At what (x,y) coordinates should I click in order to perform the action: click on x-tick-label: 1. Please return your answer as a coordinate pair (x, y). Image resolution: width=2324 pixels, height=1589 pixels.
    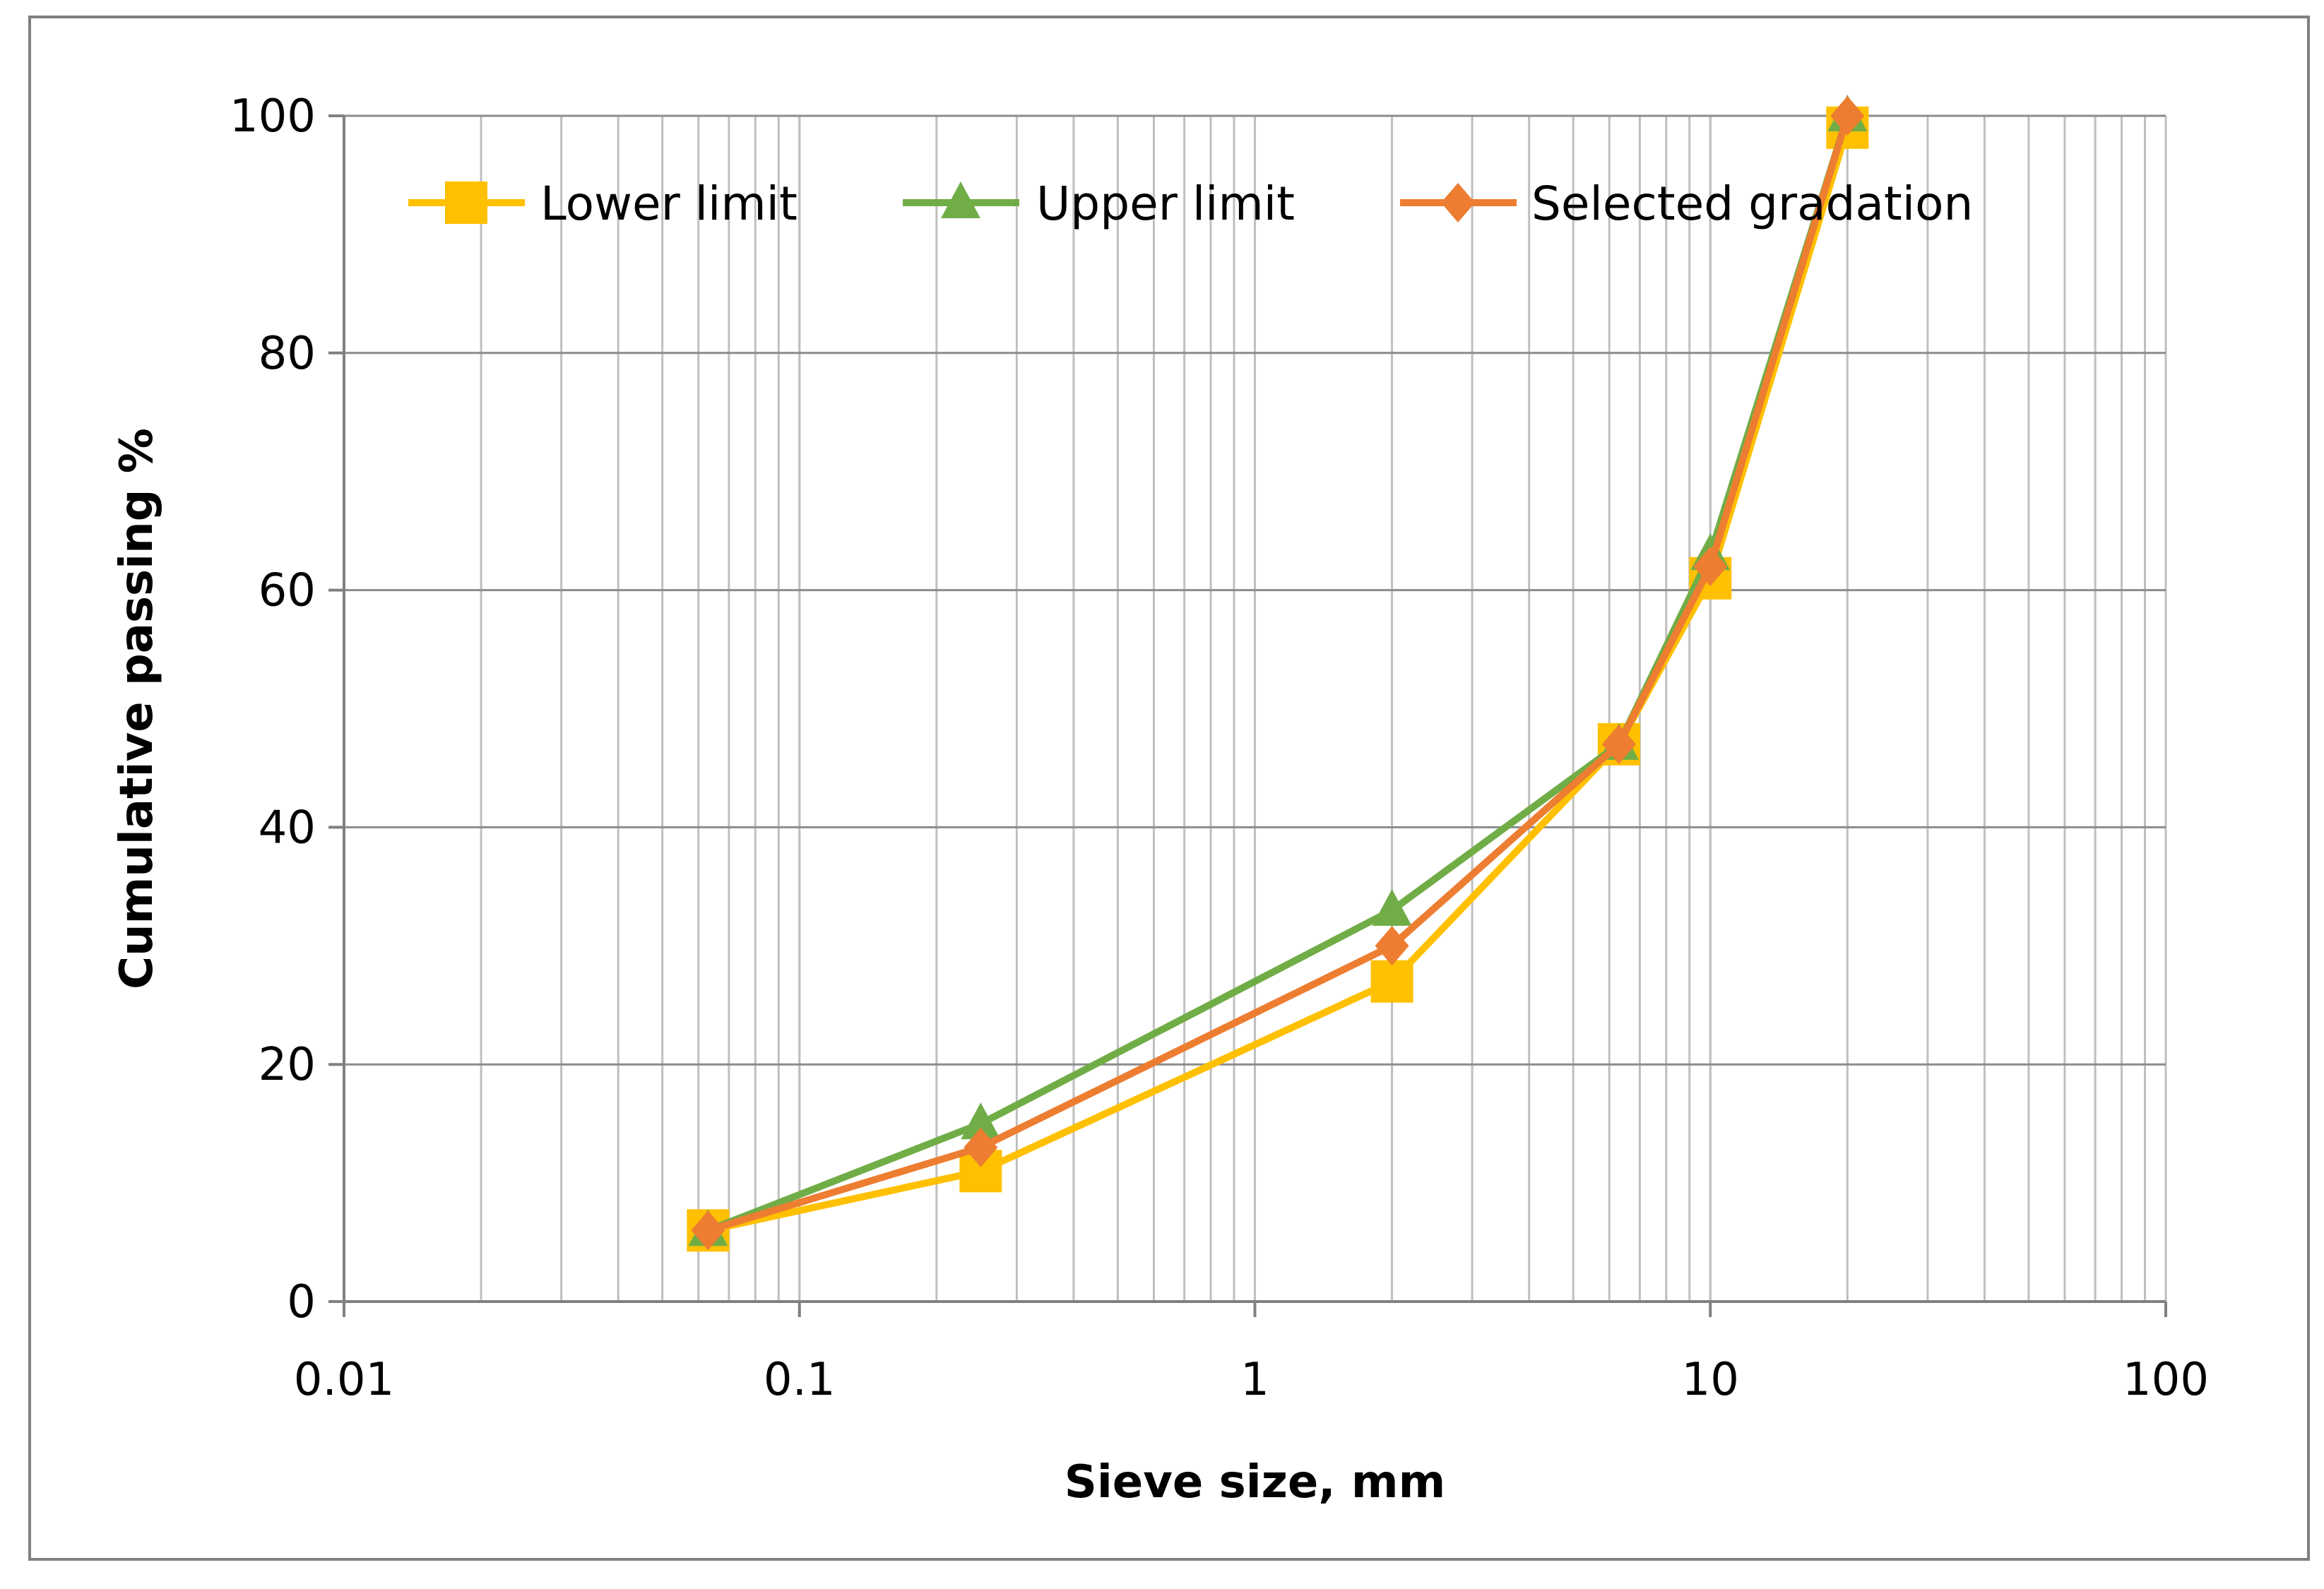
    Looking at the image, I should click on (1254, 1380).